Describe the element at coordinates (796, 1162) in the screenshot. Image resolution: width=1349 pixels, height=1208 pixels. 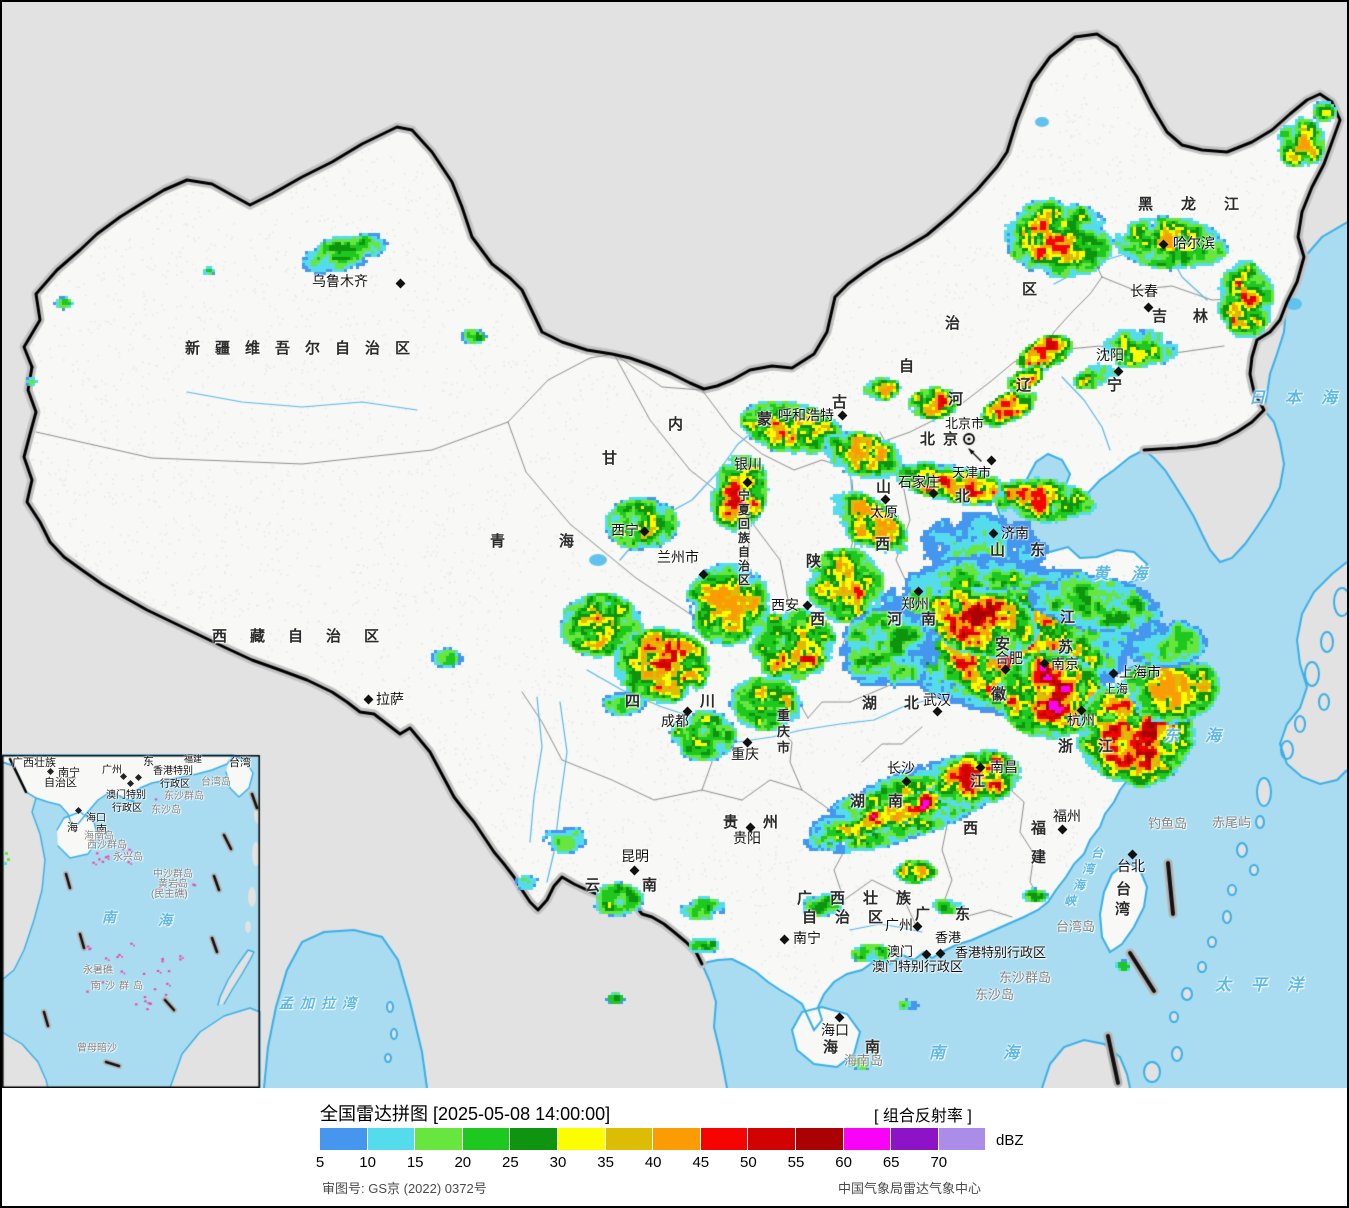
I see `colorbar-tick: 55` at that location.